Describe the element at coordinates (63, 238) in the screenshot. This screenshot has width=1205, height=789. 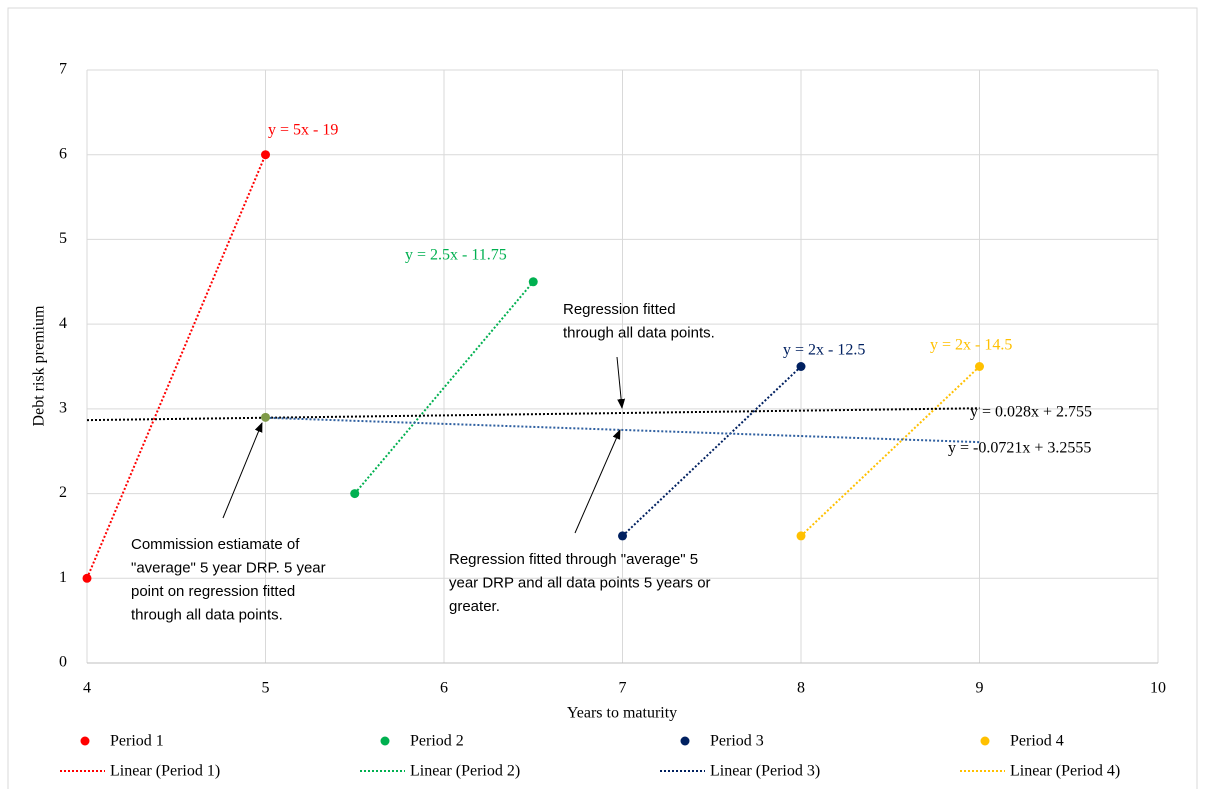
I see `y-tick-label: 5` at that location.